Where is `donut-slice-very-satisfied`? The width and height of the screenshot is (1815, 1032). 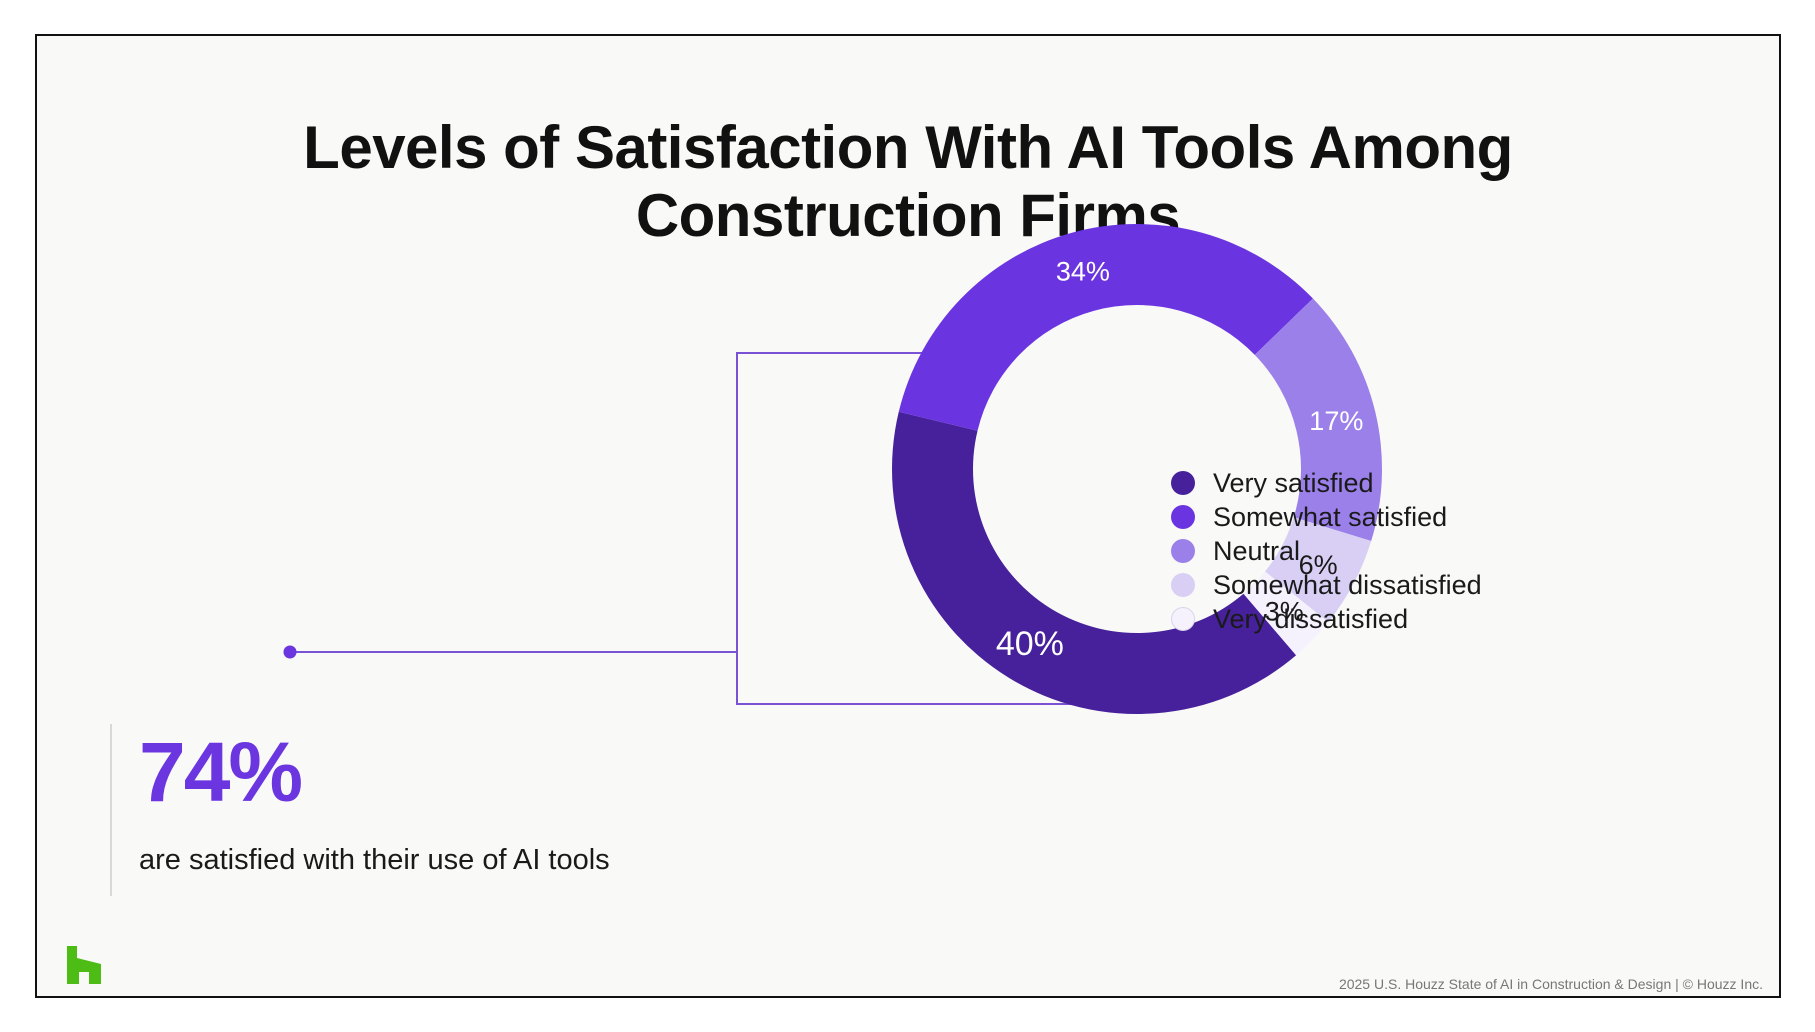
donut-slice-very-satisfied is located at coordinates (1094, 562).